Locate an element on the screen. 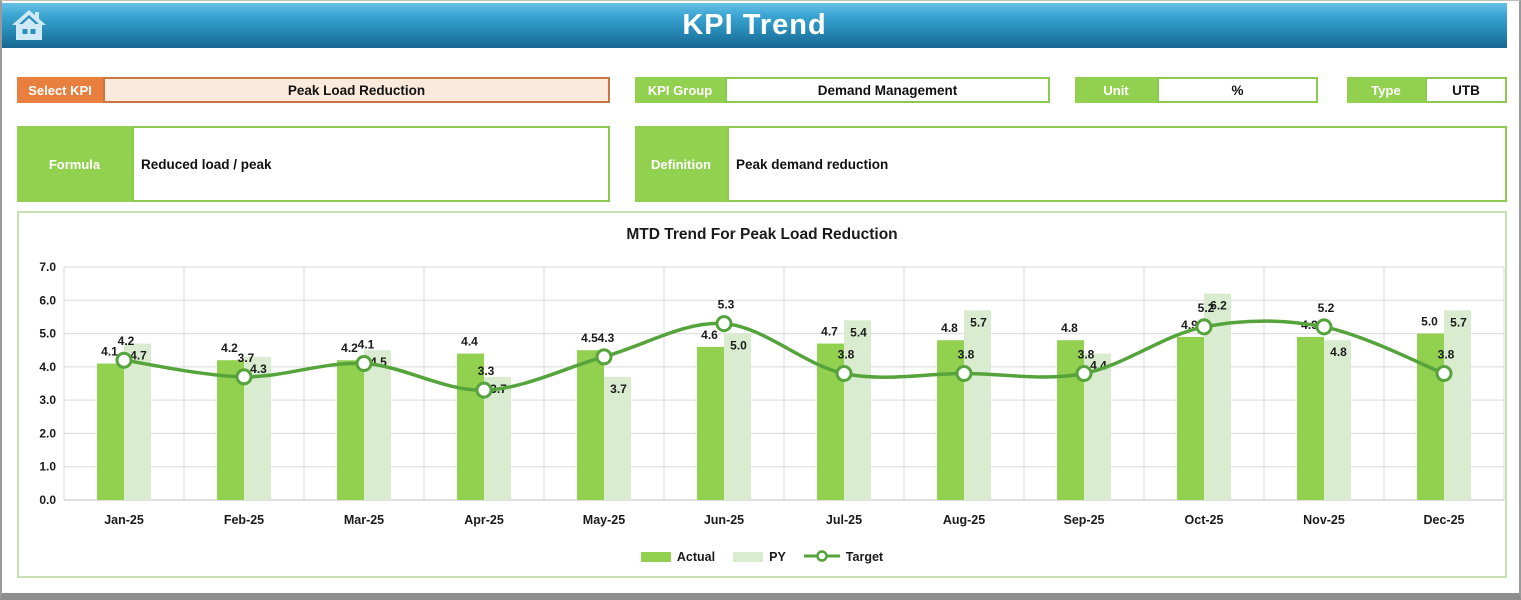 This screenshot has height=600, width=1521. target-data-label: 5.3 is located at coordinates (726, 305).